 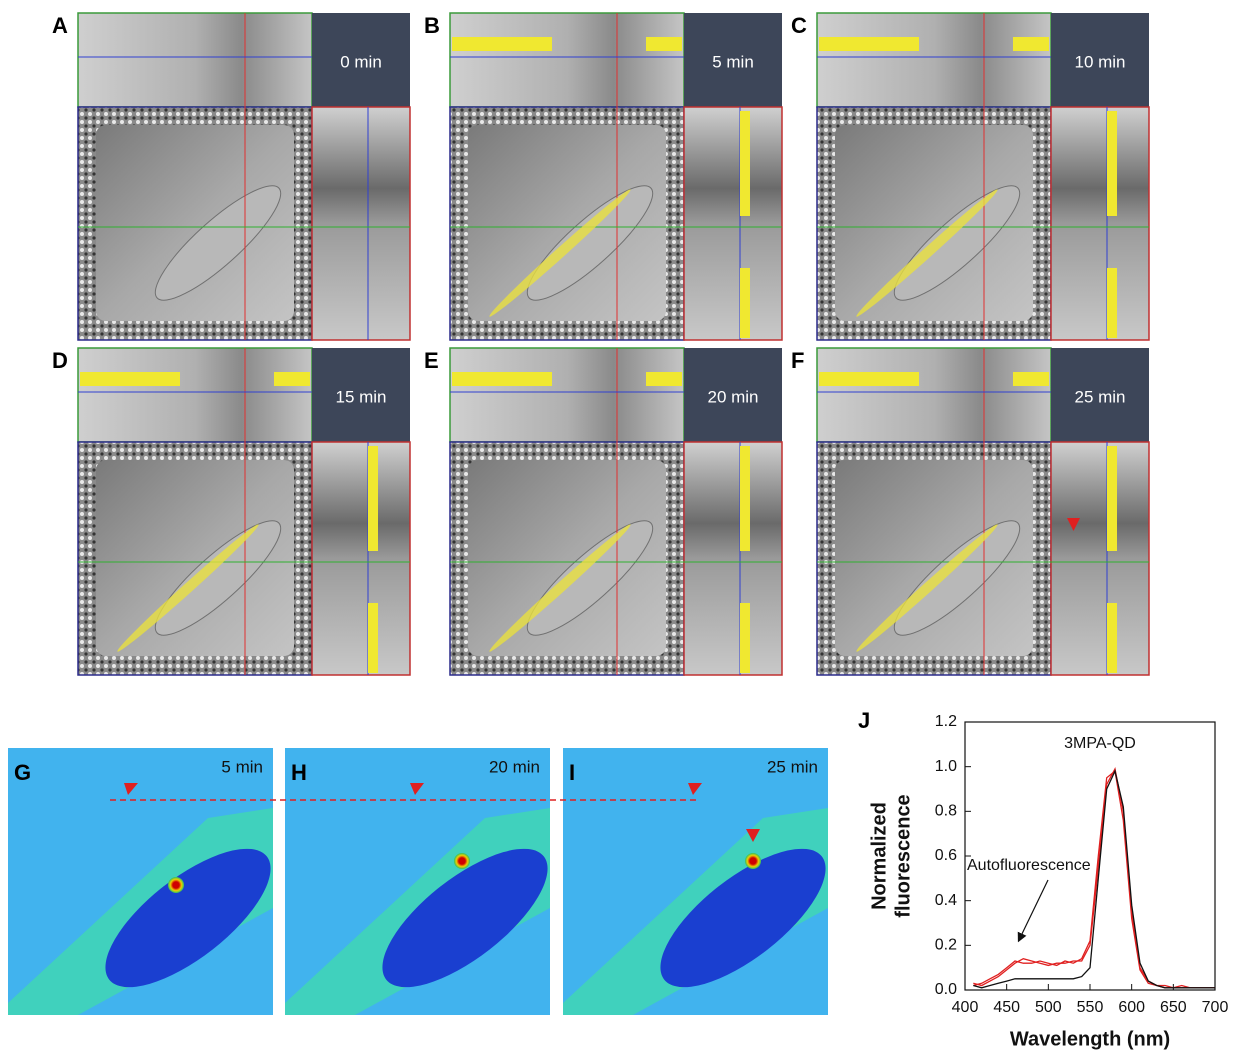 I want to click on time-label: 25 min, so click(x=1099, y=396).